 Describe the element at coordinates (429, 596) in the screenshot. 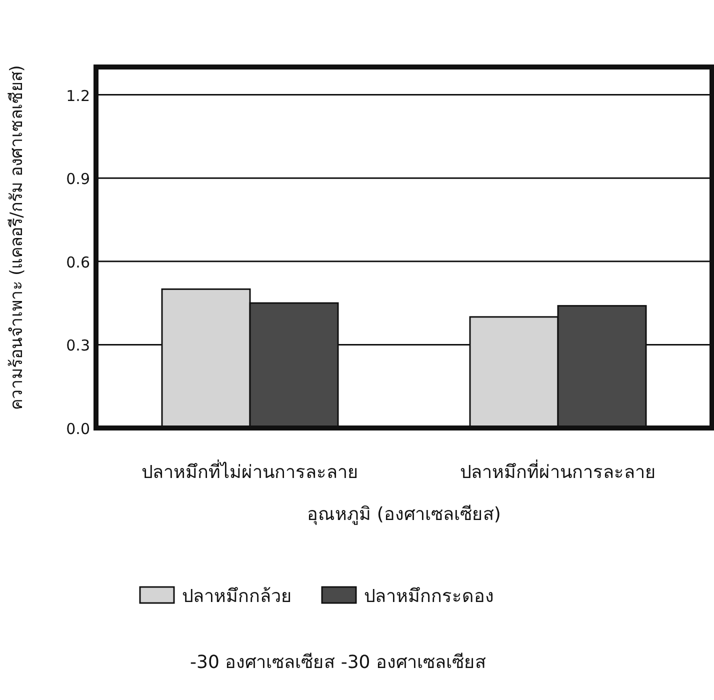

I see `legend-label: ปลาหมึกกระดอง` at that location.